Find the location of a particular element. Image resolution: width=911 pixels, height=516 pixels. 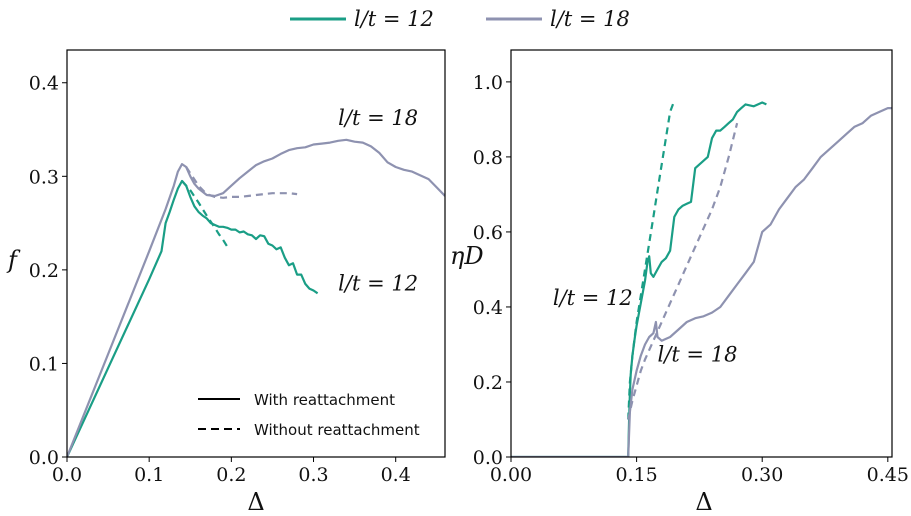

x-tick-label: 0.3 is located at coordinates (313, 475).